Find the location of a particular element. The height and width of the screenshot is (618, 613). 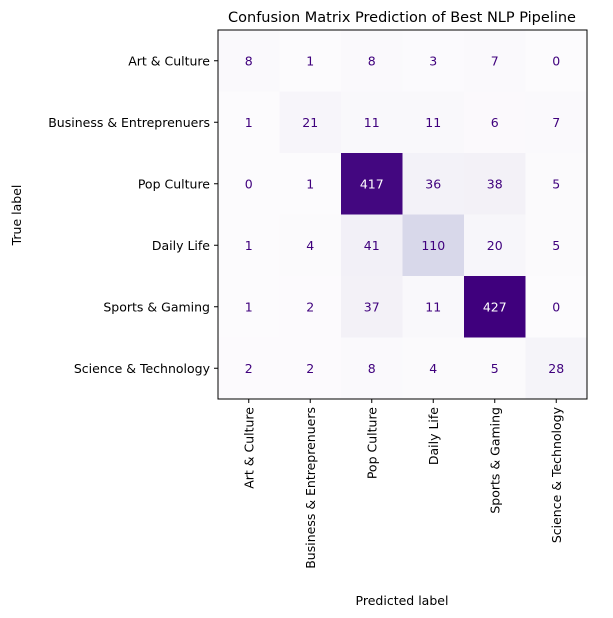

cell-value-label: 28 is located at coordinates (556, 368).